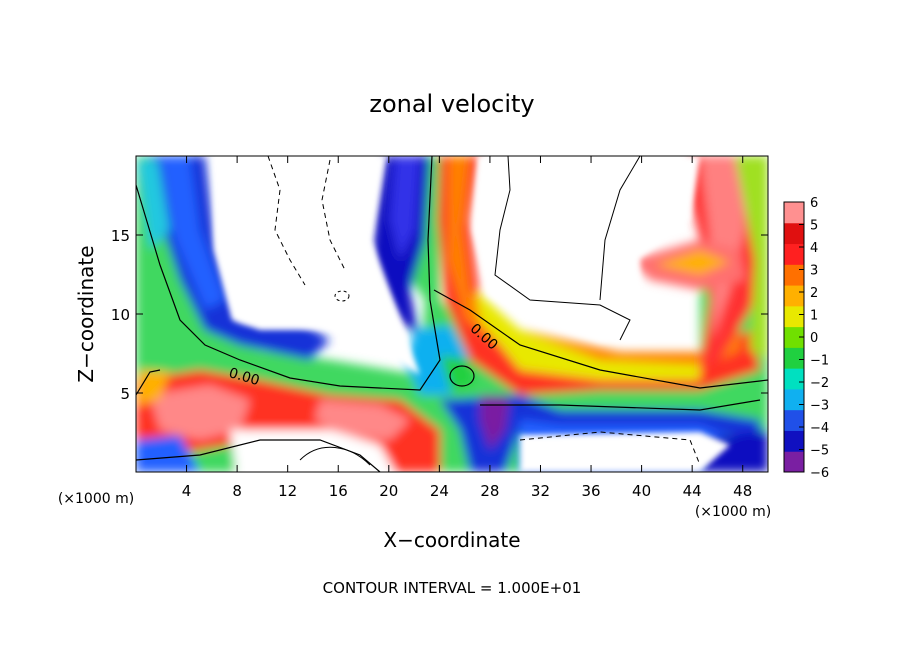 This screenshot has height=654, width=904. Describe the element at coordinates (187, 491) in the screenshot. I see `x-tick-label: 4` at that location.